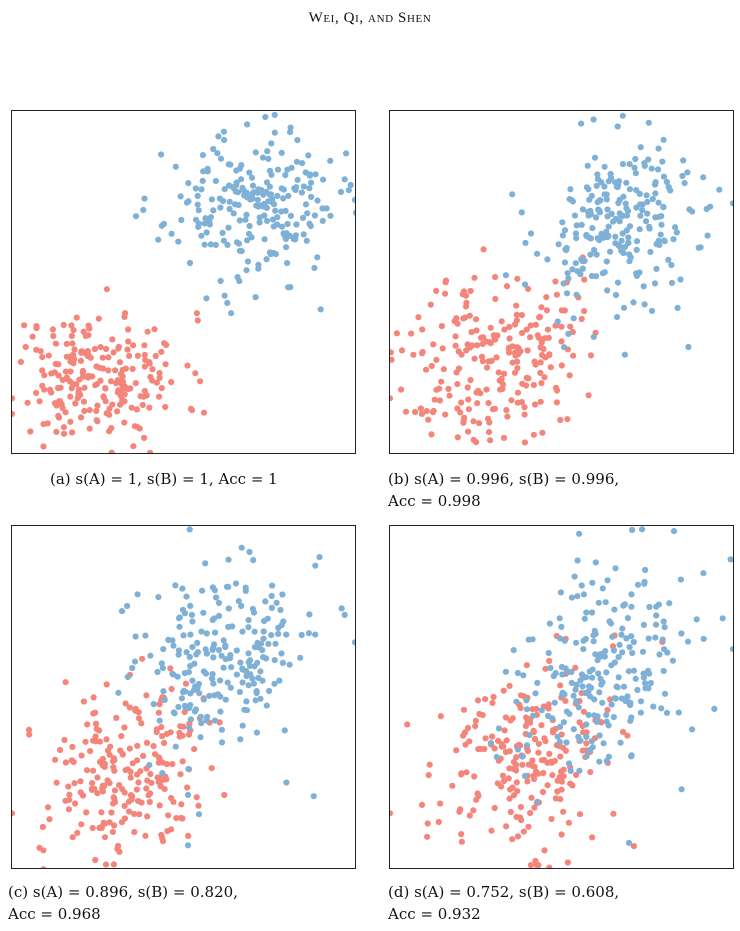 This screenshot has height=931, width=740. Describe the element at coordinates (504, 479) in the screenshot. I see `caption-b-line1: (b) s(A) = 0.996, s(B) = 0.996,` at that location.